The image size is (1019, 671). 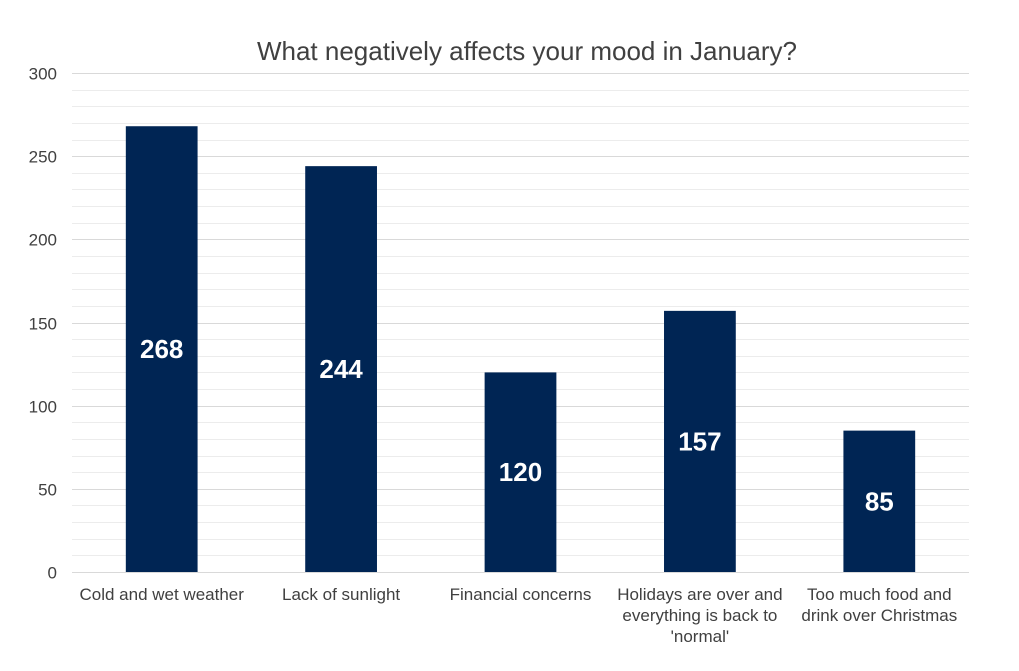 I want to click on y-axis-tick-labels: 0 50 100 150 200 250 300, so click(x=43, y=324).